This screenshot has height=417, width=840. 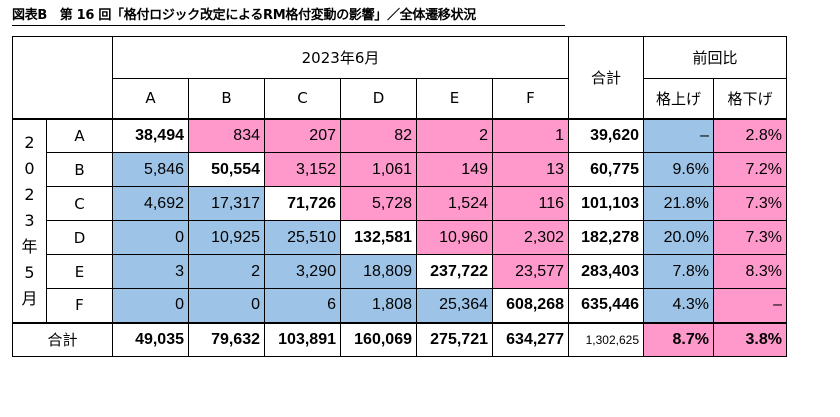 What do you see at coordinates (378, 237) in the screenshot?
I see `transition-cell: 132,581` at bounding box center [378, 237].